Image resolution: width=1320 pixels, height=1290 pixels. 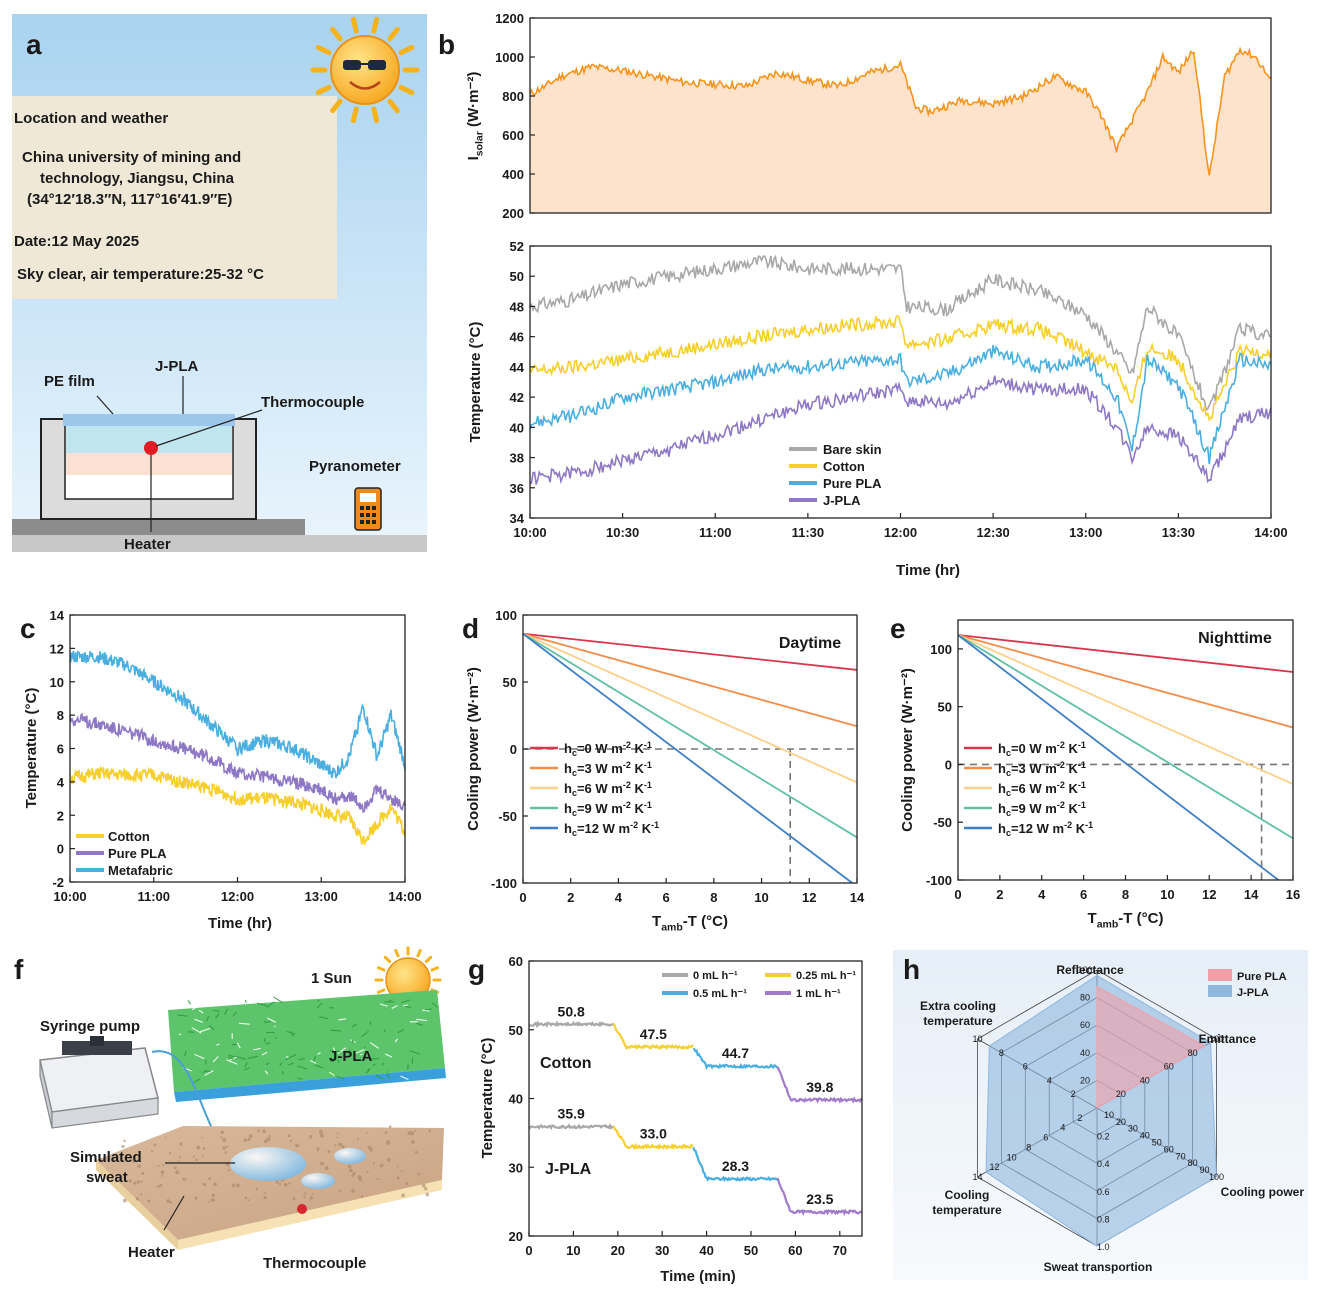 What do you see at coordinates (1098, 1267) in the screenshot?
I see `h-axis-name: Sweat transportion` at bounding box center [1098, 1267].